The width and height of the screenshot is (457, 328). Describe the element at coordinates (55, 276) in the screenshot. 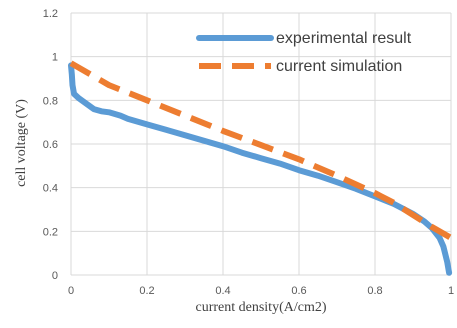

I see `y-tick-label: 0` at that location.